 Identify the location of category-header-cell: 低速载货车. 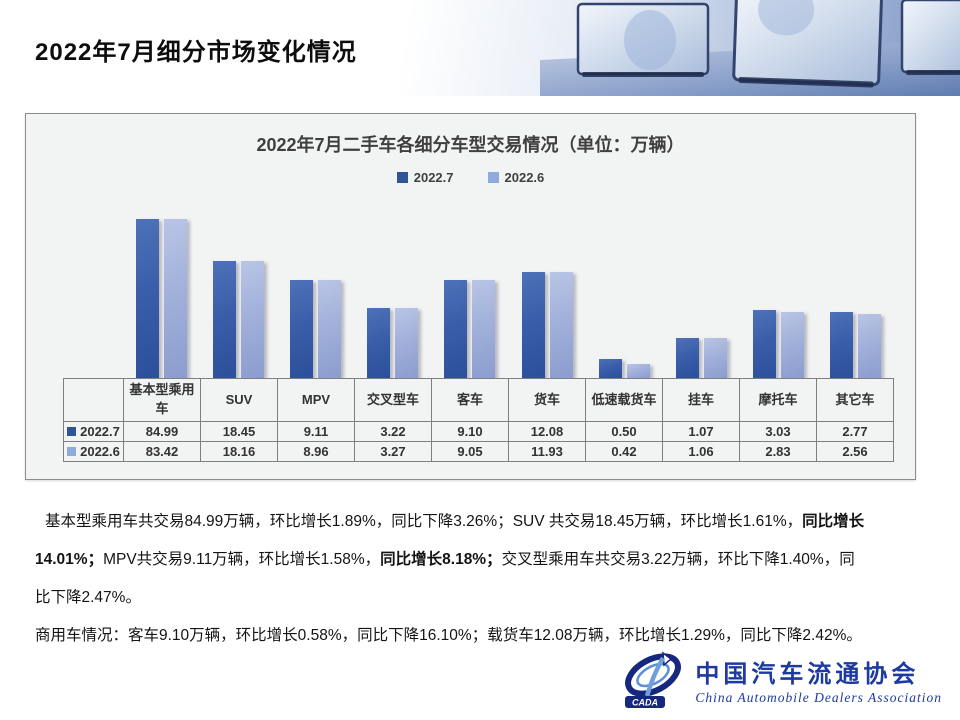
(624, 400).